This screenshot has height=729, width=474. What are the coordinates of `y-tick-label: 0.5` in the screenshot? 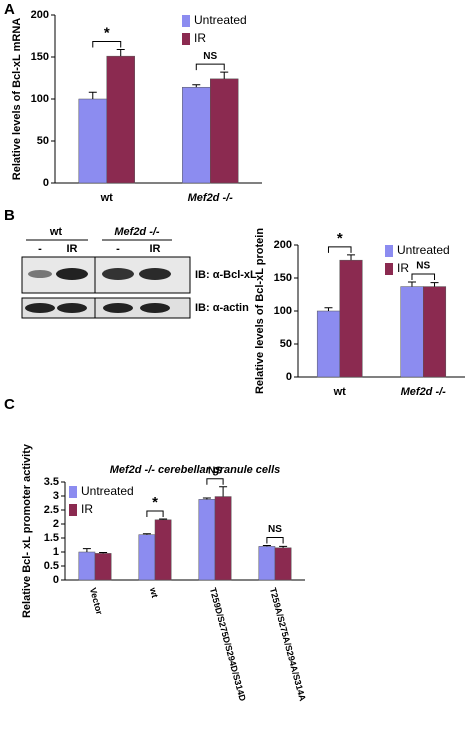 It's located at (51, 566).